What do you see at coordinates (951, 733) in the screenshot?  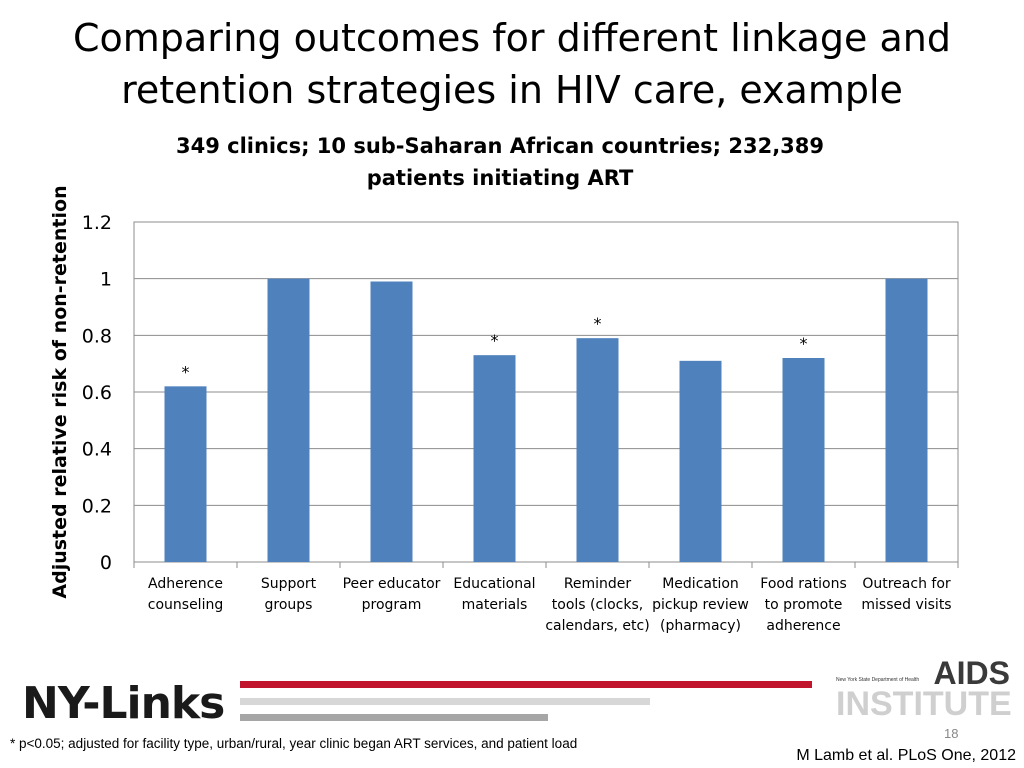 I see `page-number: 18` at bounding box center [951, 733].